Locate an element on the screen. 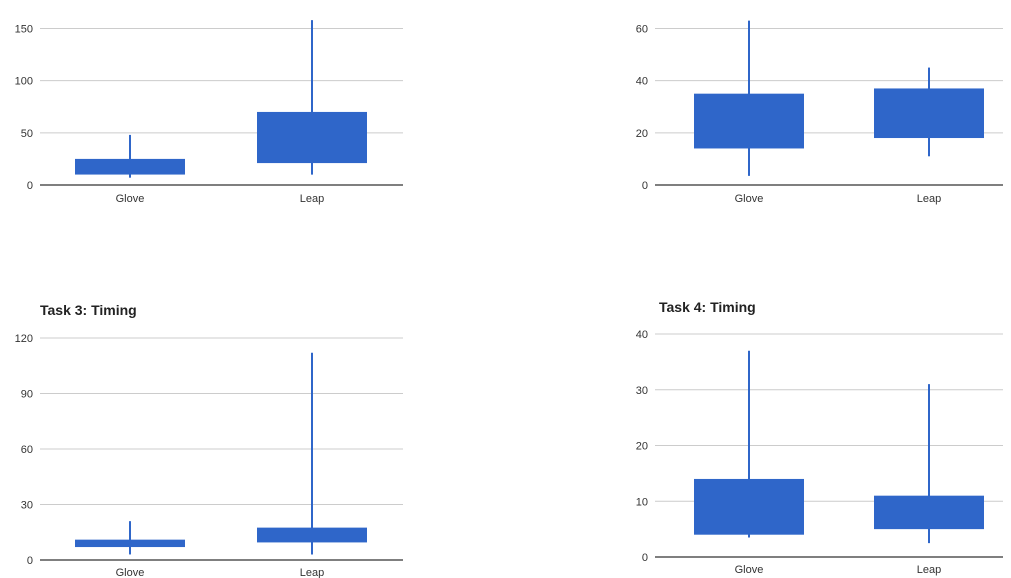 This screenshot has height=578, width=1011. box-glove is located at coordinates (749, 507).